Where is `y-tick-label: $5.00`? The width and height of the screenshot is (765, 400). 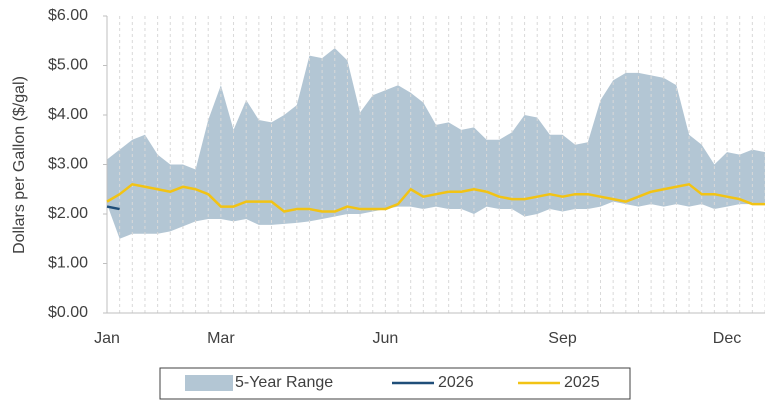
y-tick-label: $5.00 is located at coordinates (68, 65).